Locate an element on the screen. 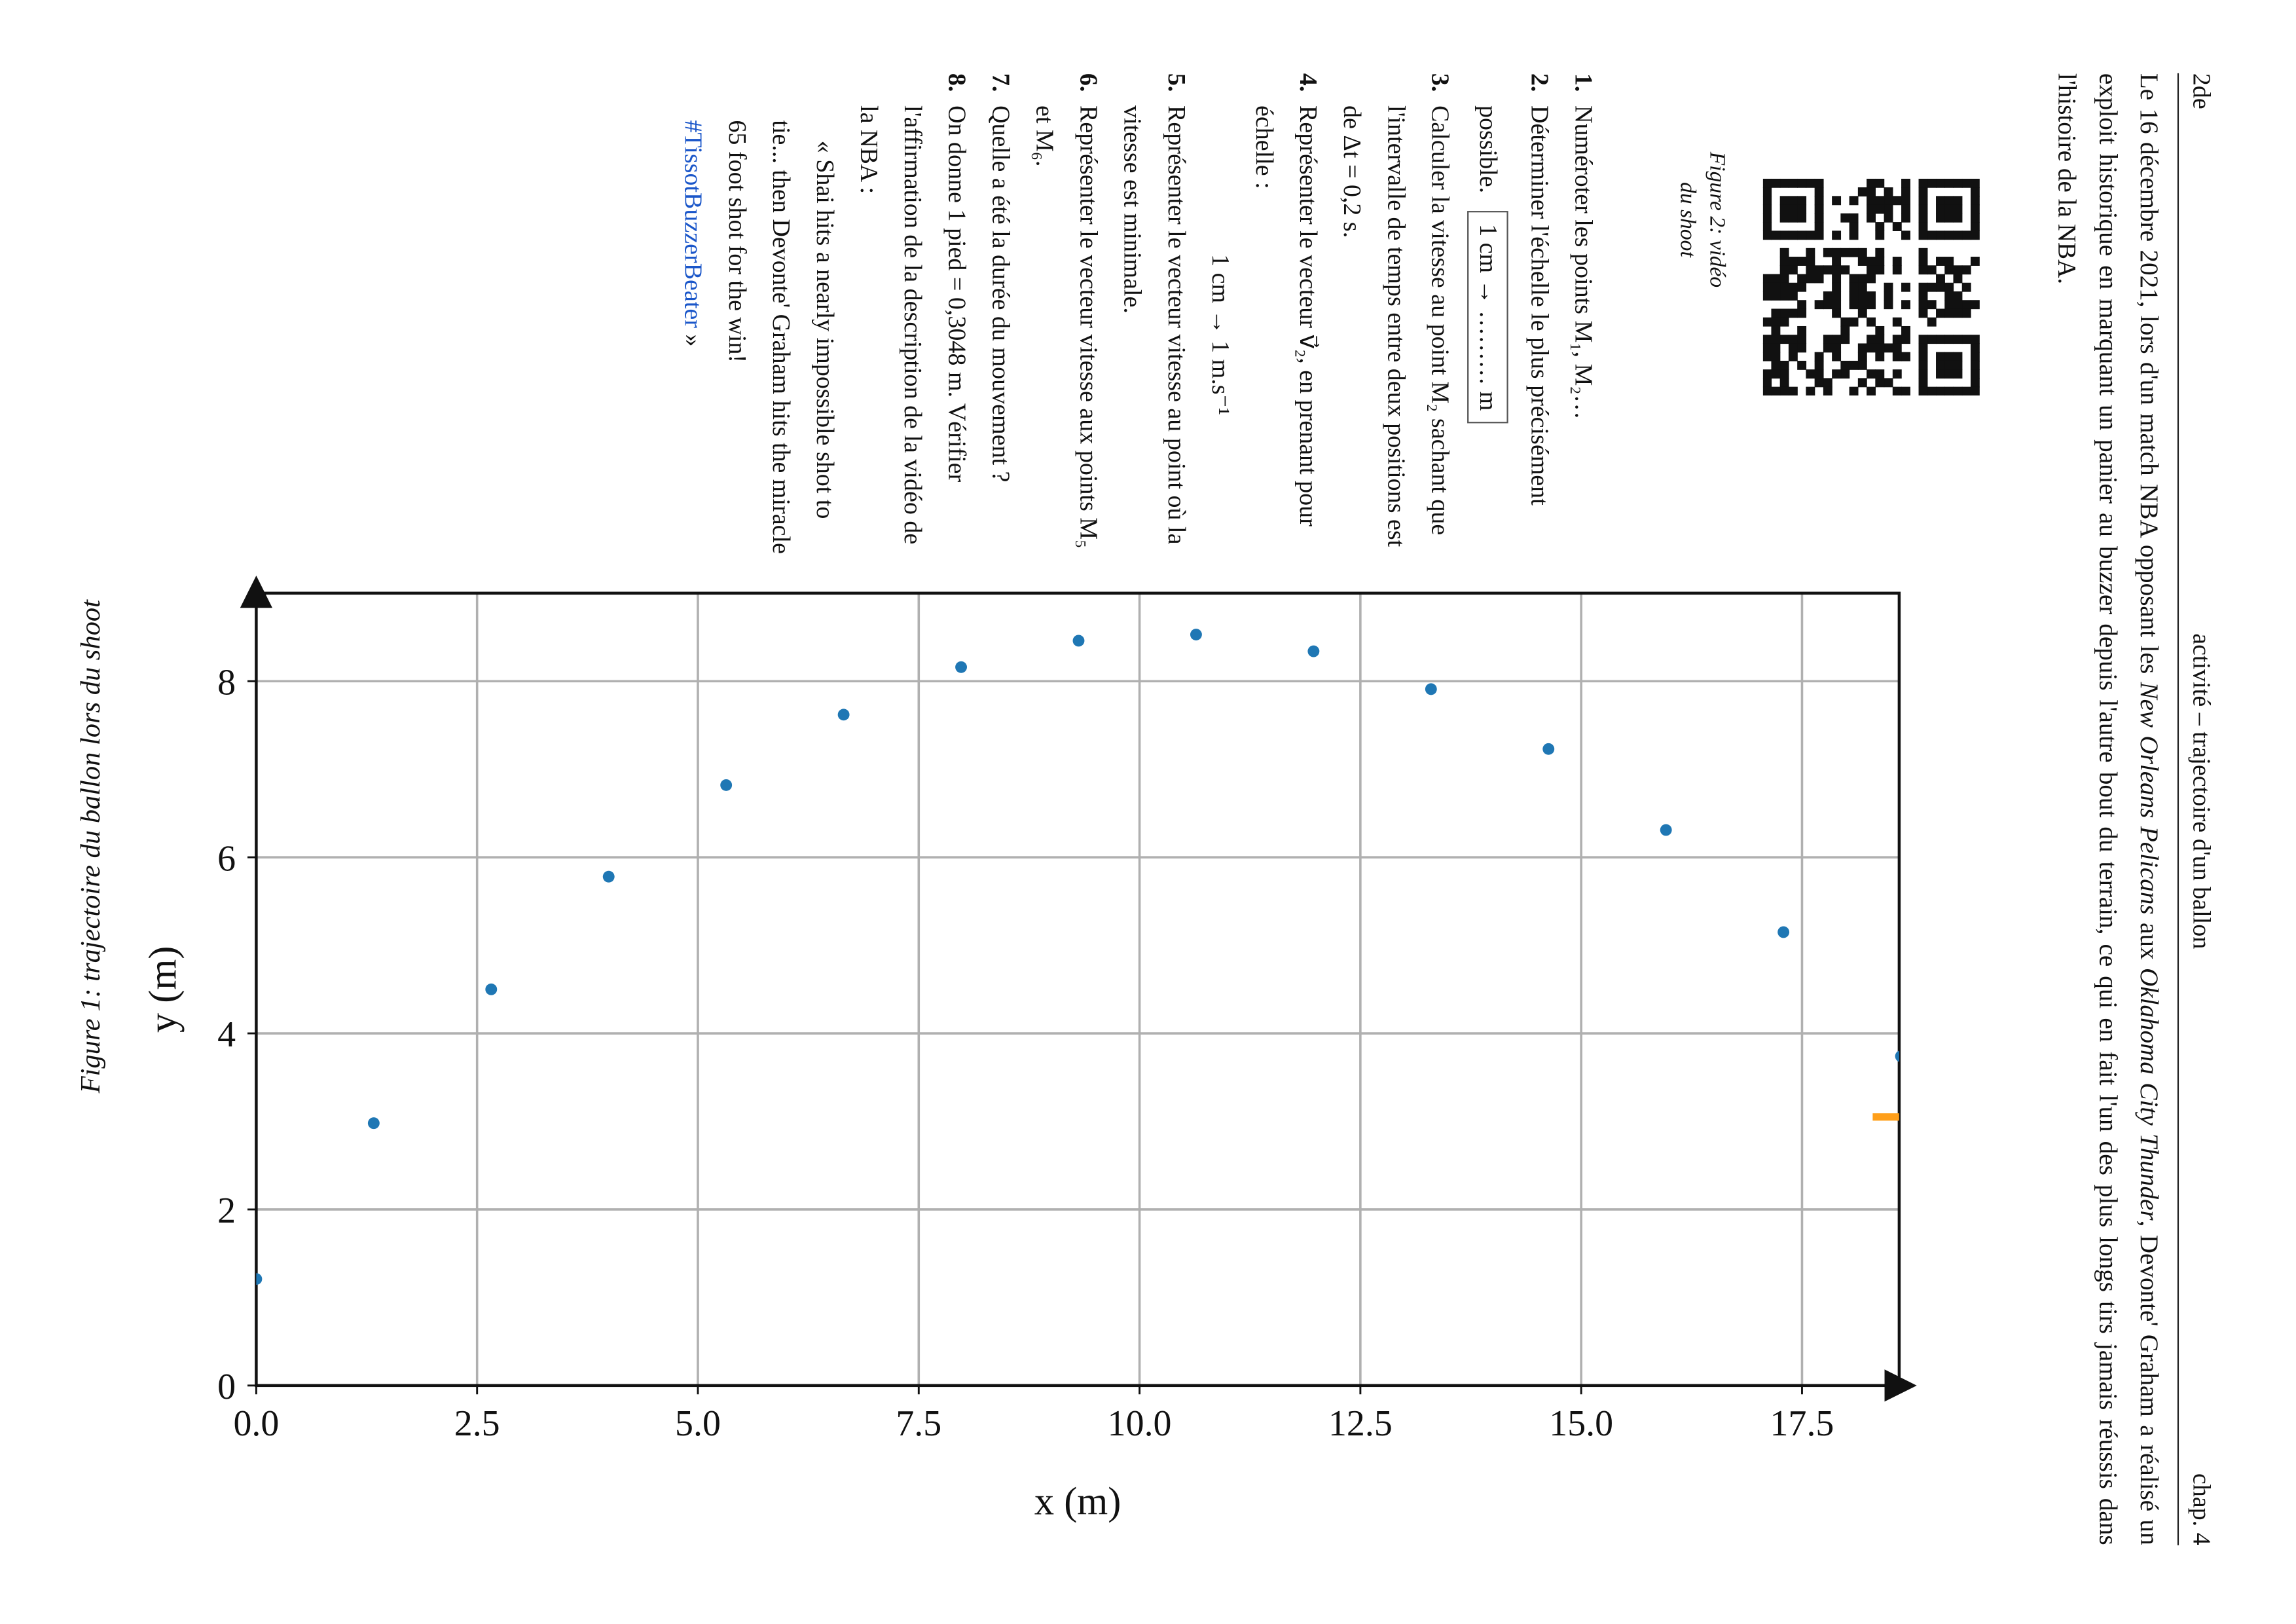 The image size is (2296, 1624). x-tick-label: 5.0 is located at coordinates (698, 1423).